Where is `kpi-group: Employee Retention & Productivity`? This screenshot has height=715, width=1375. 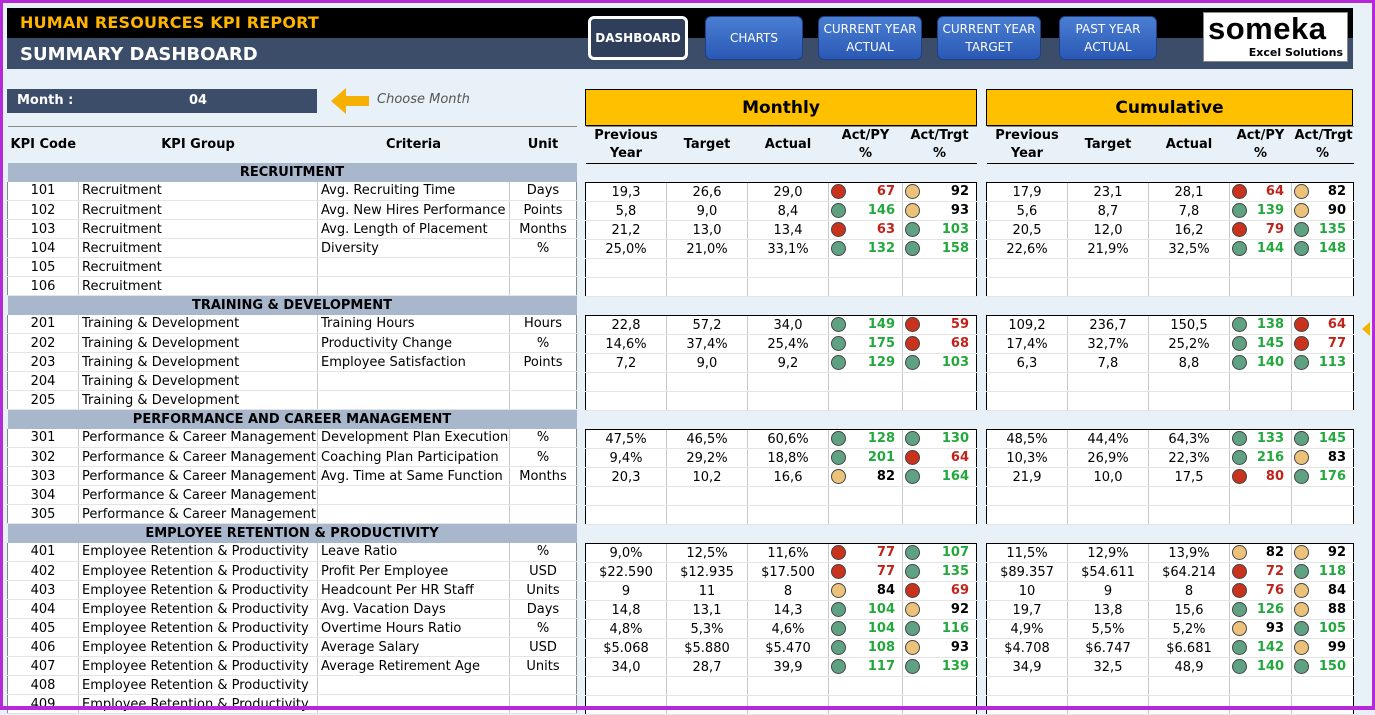 kpi-group: Employee Retention & Productivity is located at coordinates (198, 704).